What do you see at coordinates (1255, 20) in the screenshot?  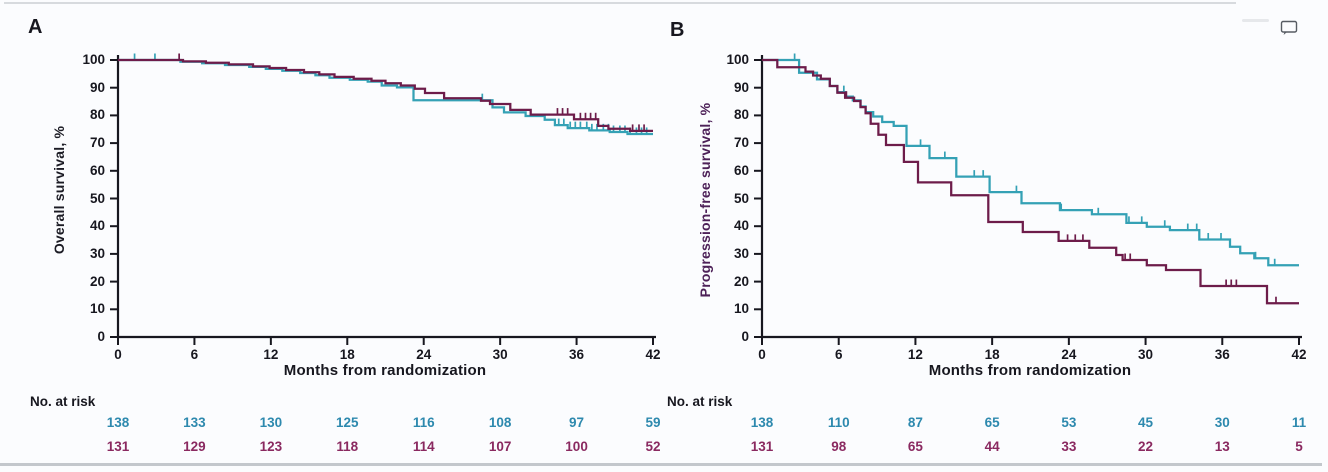 I see `scroll-hint-dash` at bounding box center [1255, 20].